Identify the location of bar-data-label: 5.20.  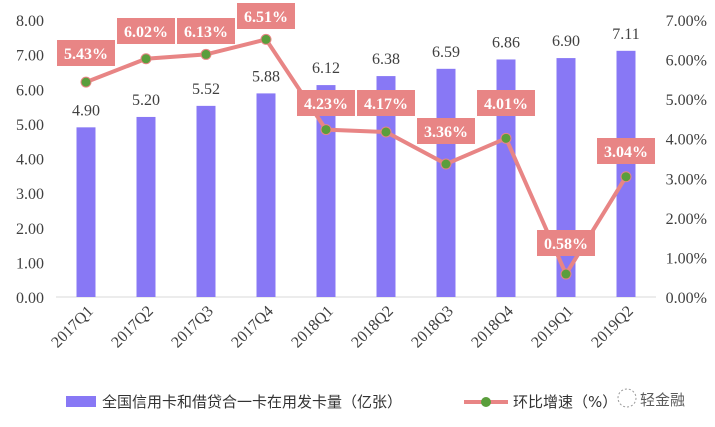
(146, 100).